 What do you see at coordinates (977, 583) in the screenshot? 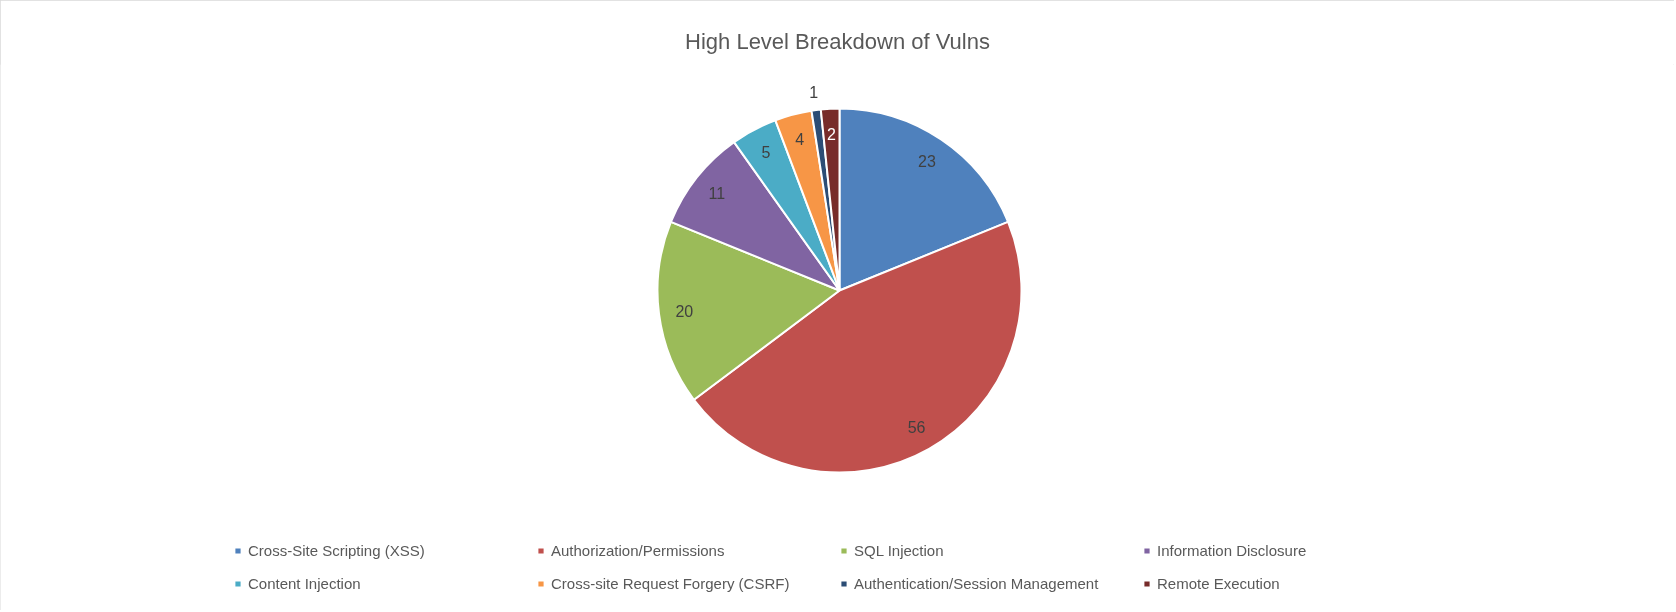
I see `legend-label: Authentication/Session Management` at bounding box center [977, 583].